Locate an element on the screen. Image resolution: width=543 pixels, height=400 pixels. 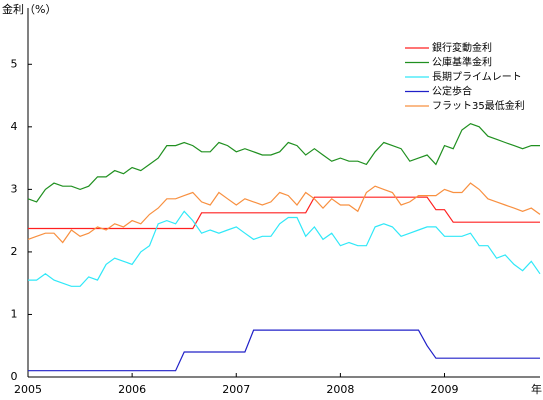
x-tick-label: 2008 is located at coordinates (340, 389).